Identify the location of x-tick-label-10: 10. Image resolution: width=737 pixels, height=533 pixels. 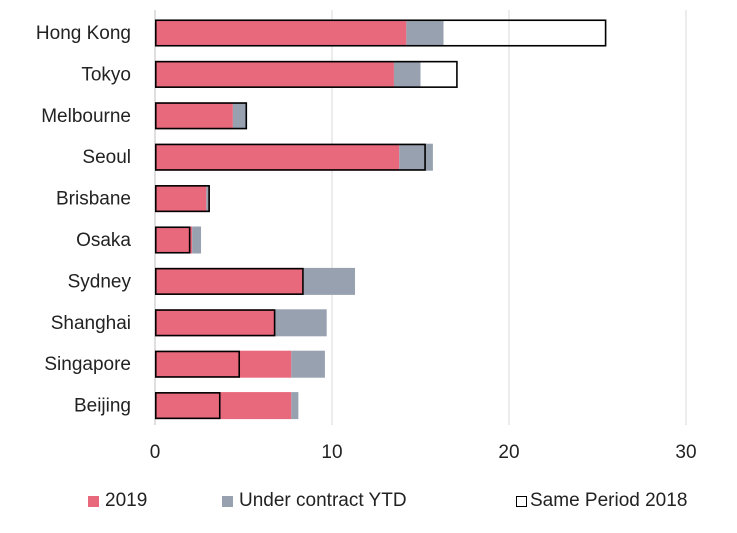
(331, 452).